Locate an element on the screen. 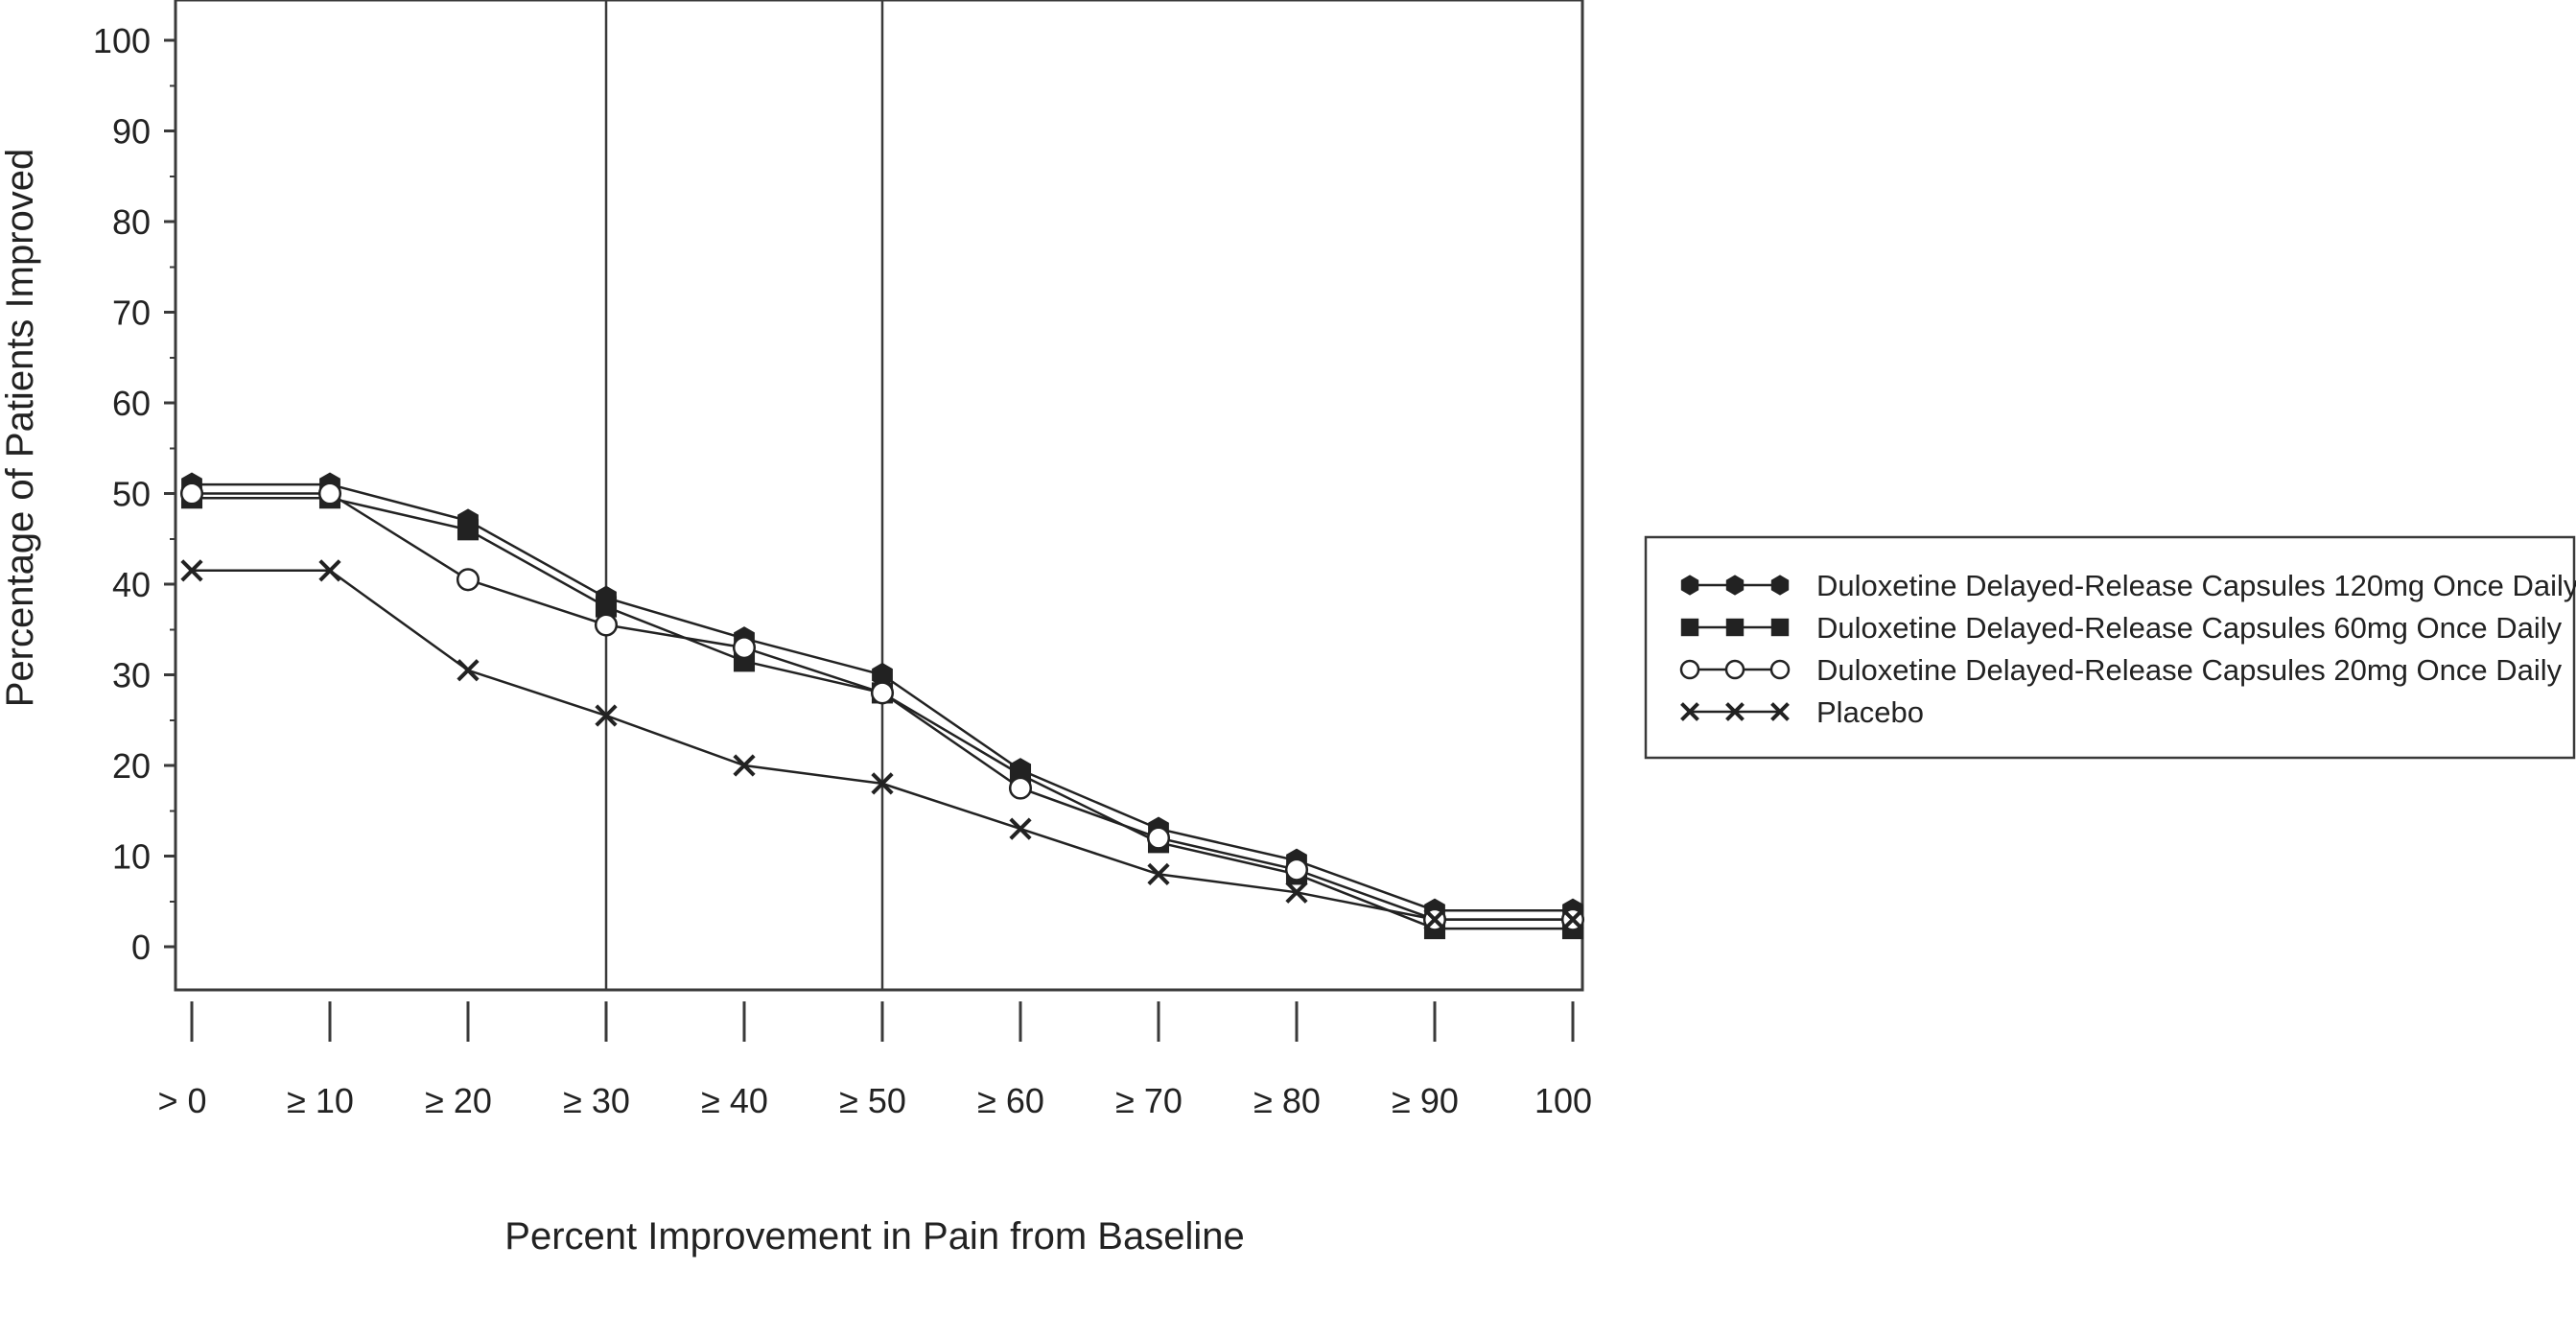 The height and width of the screenshot is (1340, 2576). legend-box is located at coordinates (2110, 647).